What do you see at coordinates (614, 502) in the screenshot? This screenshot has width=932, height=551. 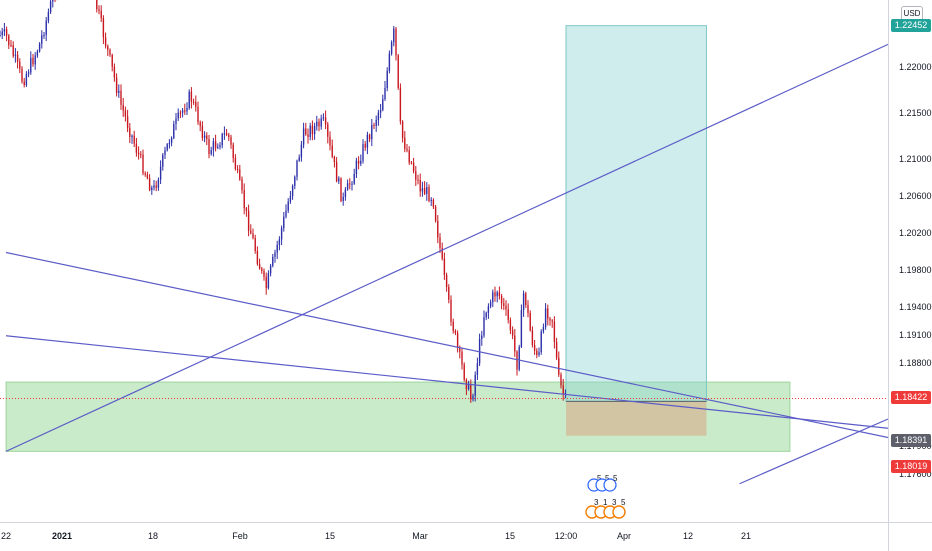 I see `event-marker-label: 3` at bounding box center [614, 502].